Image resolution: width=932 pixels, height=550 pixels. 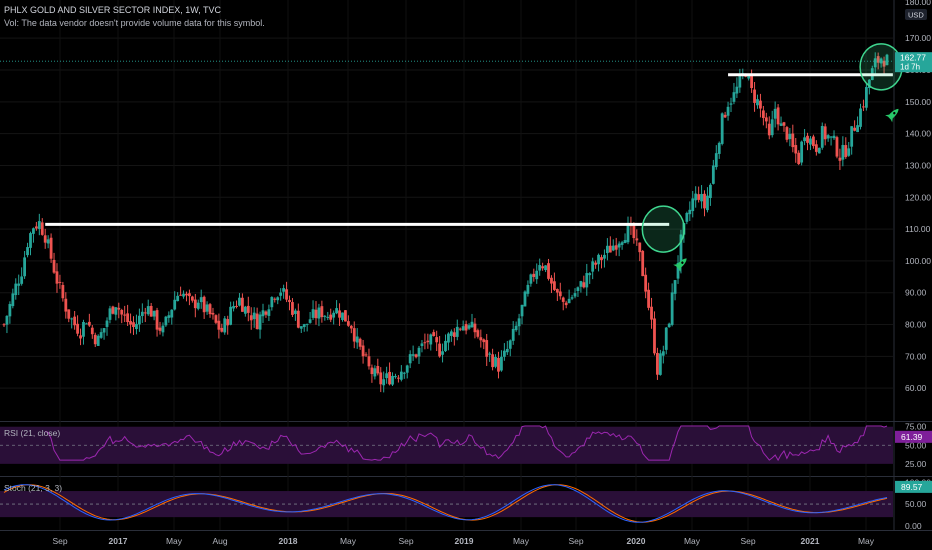 I want to click on current-price-value: 162.77, so click(x=913, y=58).